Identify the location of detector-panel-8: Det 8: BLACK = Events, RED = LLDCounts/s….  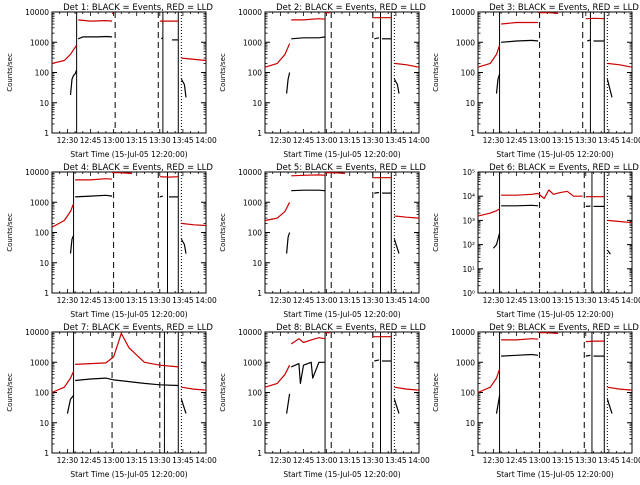
(324, 401).